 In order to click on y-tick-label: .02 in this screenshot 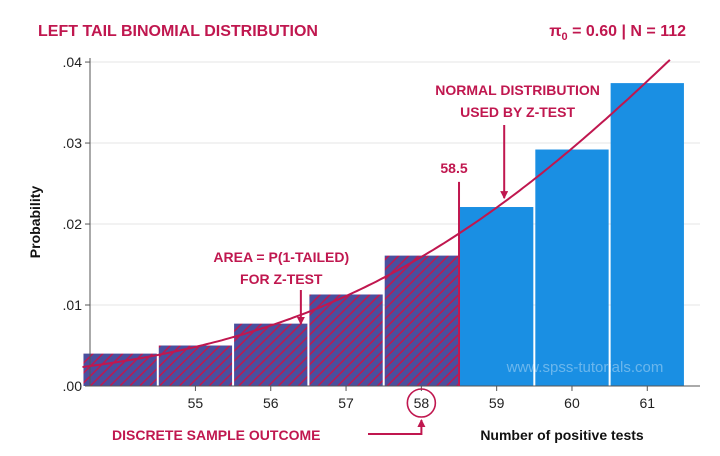, I will do `click(73, 224)`.